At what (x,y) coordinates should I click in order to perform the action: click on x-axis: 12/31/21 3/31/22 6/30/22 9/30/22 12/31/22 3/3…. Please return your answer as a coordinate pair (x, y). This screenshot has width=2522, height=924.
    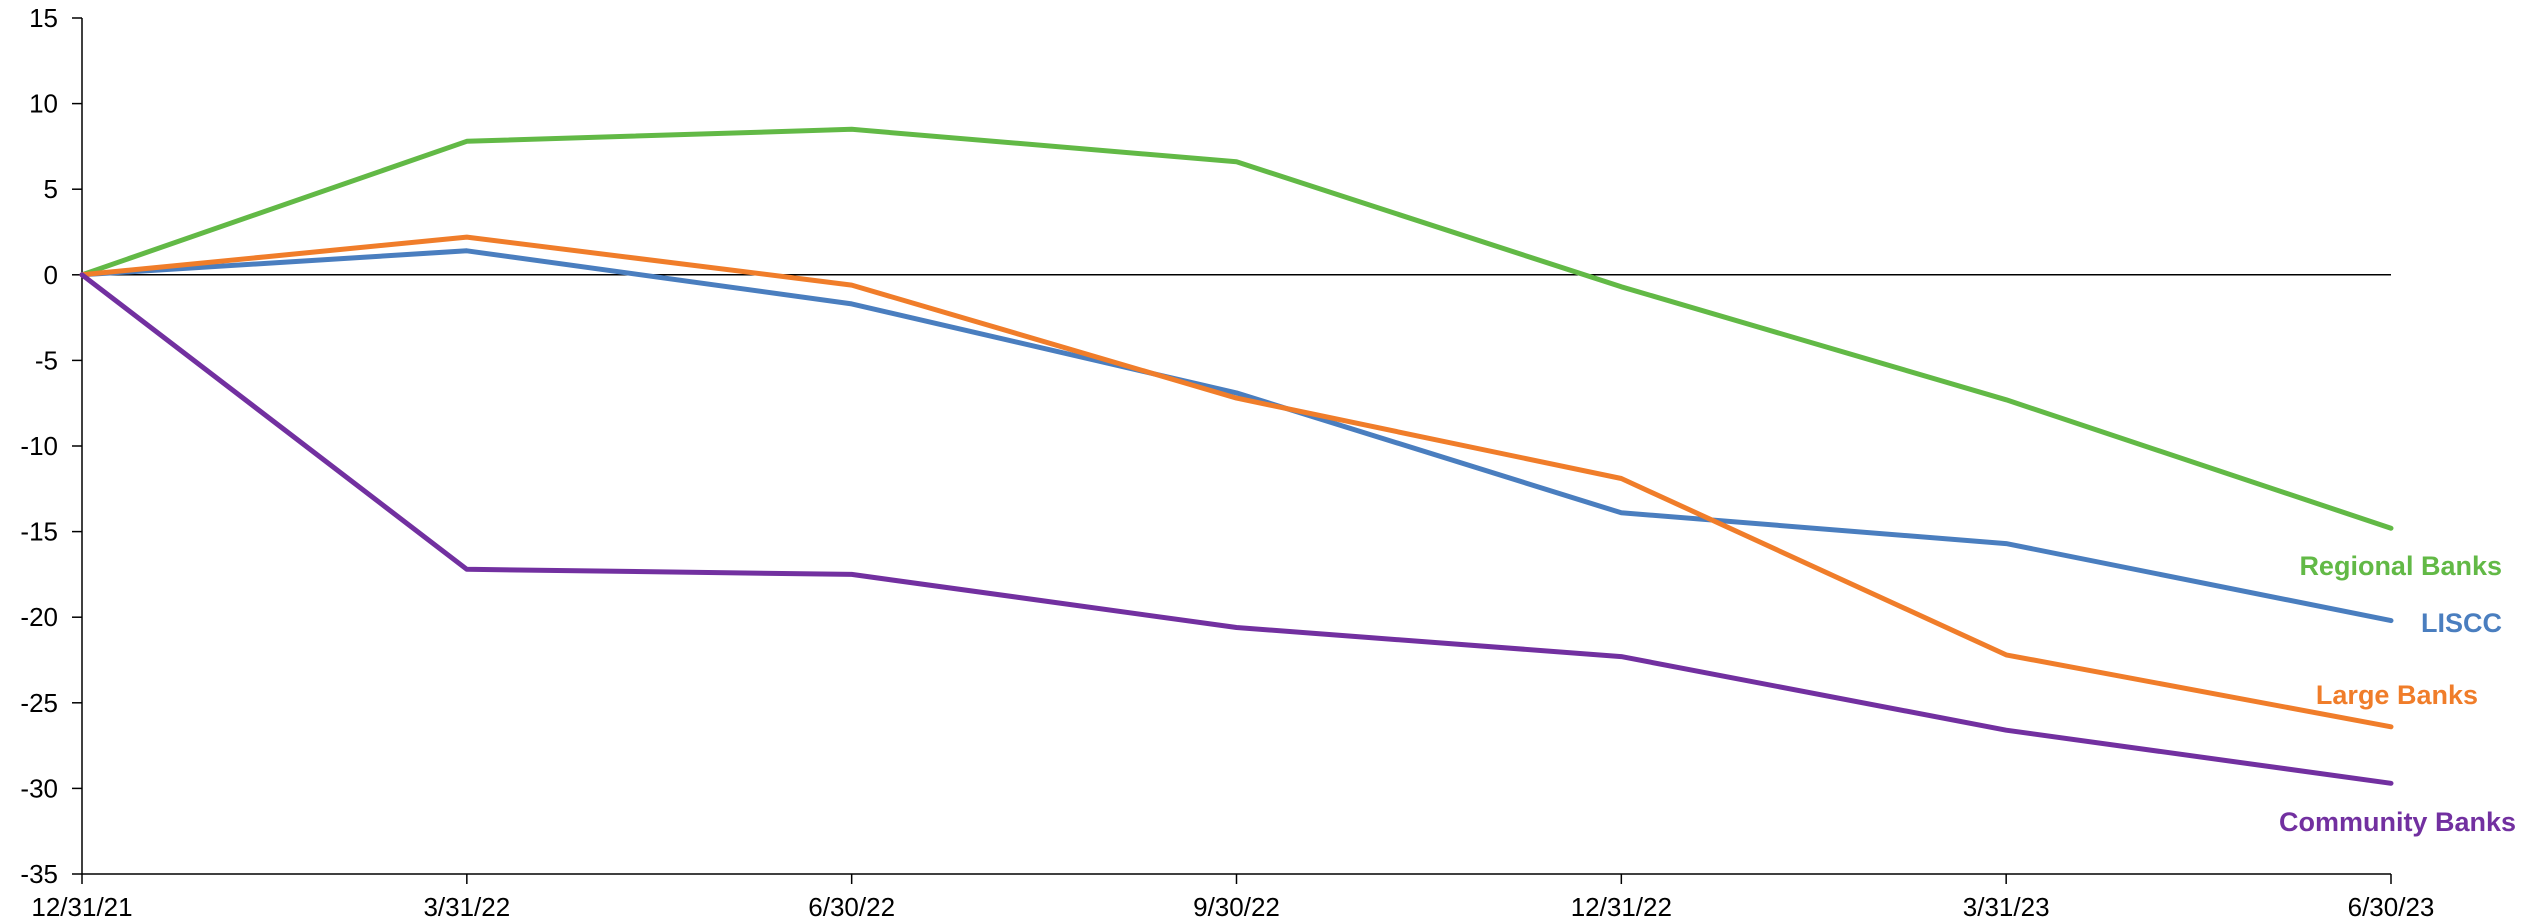
    Looking at the image, I should click on (1233, 897).